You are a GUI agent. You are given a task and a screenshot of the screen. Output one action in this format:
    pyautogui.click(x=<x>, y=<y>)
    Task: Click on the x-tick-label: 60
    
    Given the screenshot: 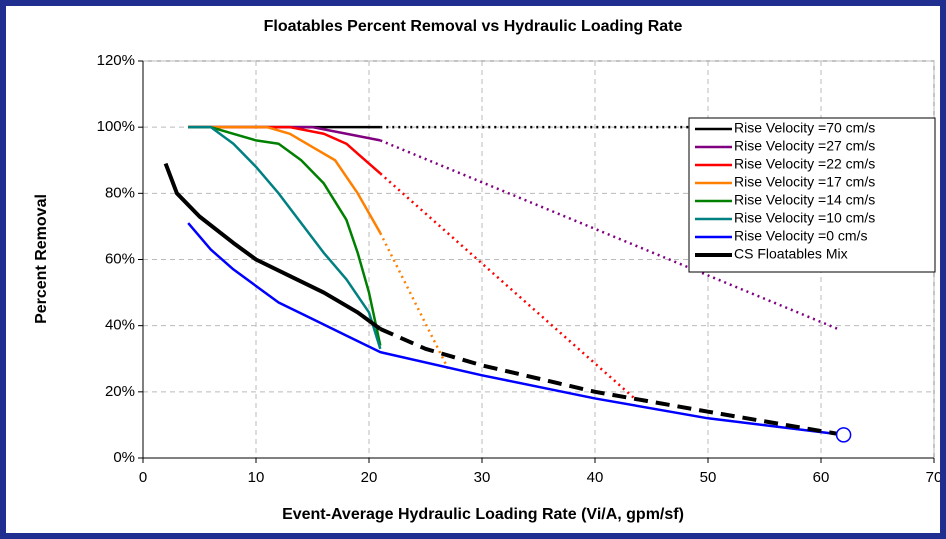 What is the action you would take?
    pyautogui.click(x=821, y=477)
    